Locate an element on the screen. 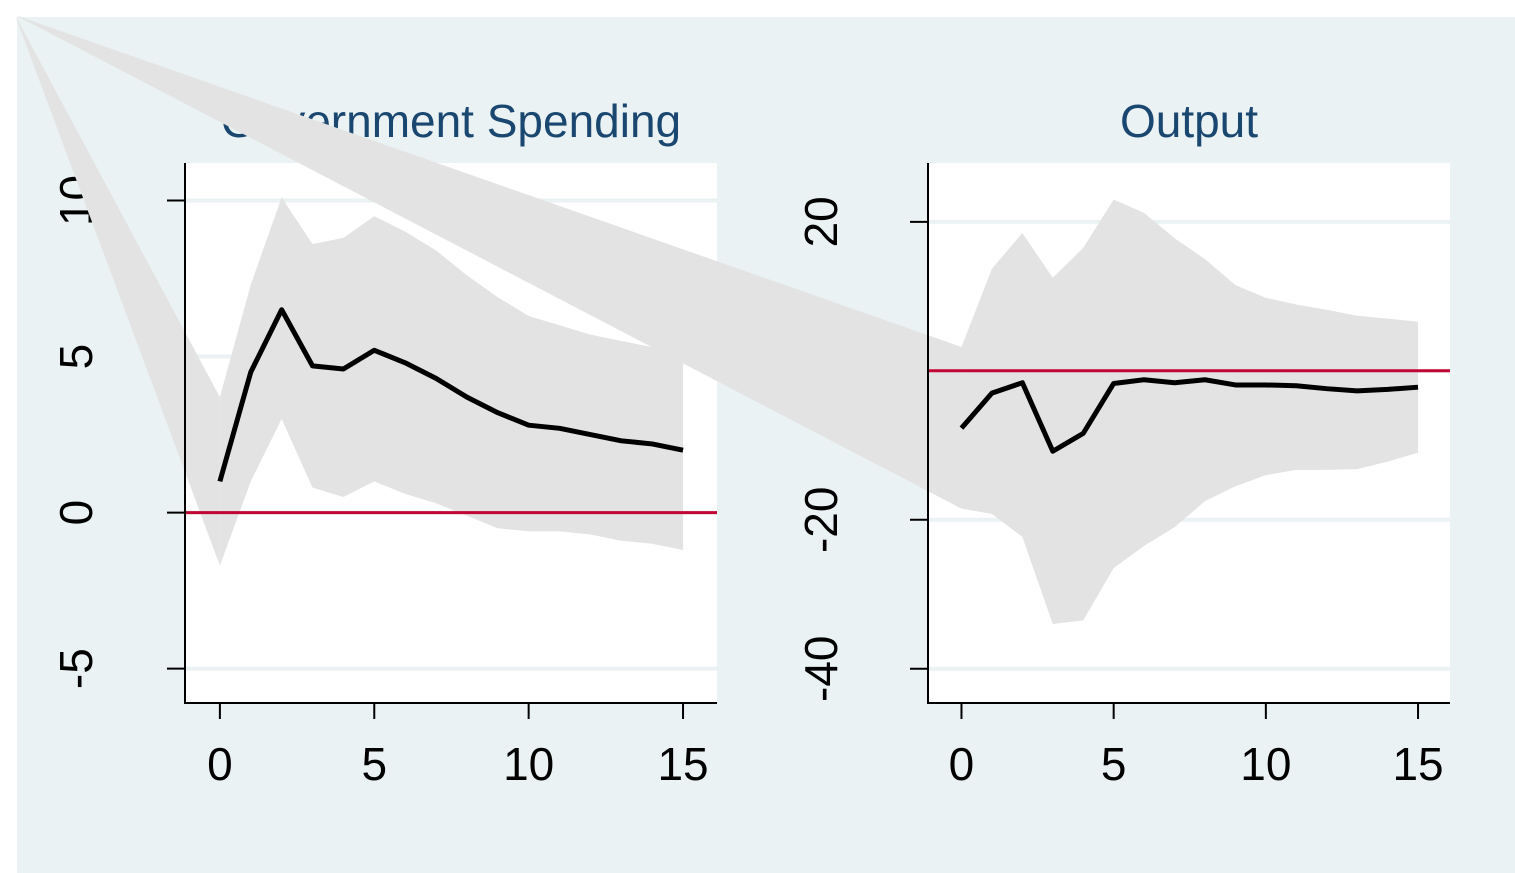  y-tick-label: -40 is located at coordinates (821, 668).